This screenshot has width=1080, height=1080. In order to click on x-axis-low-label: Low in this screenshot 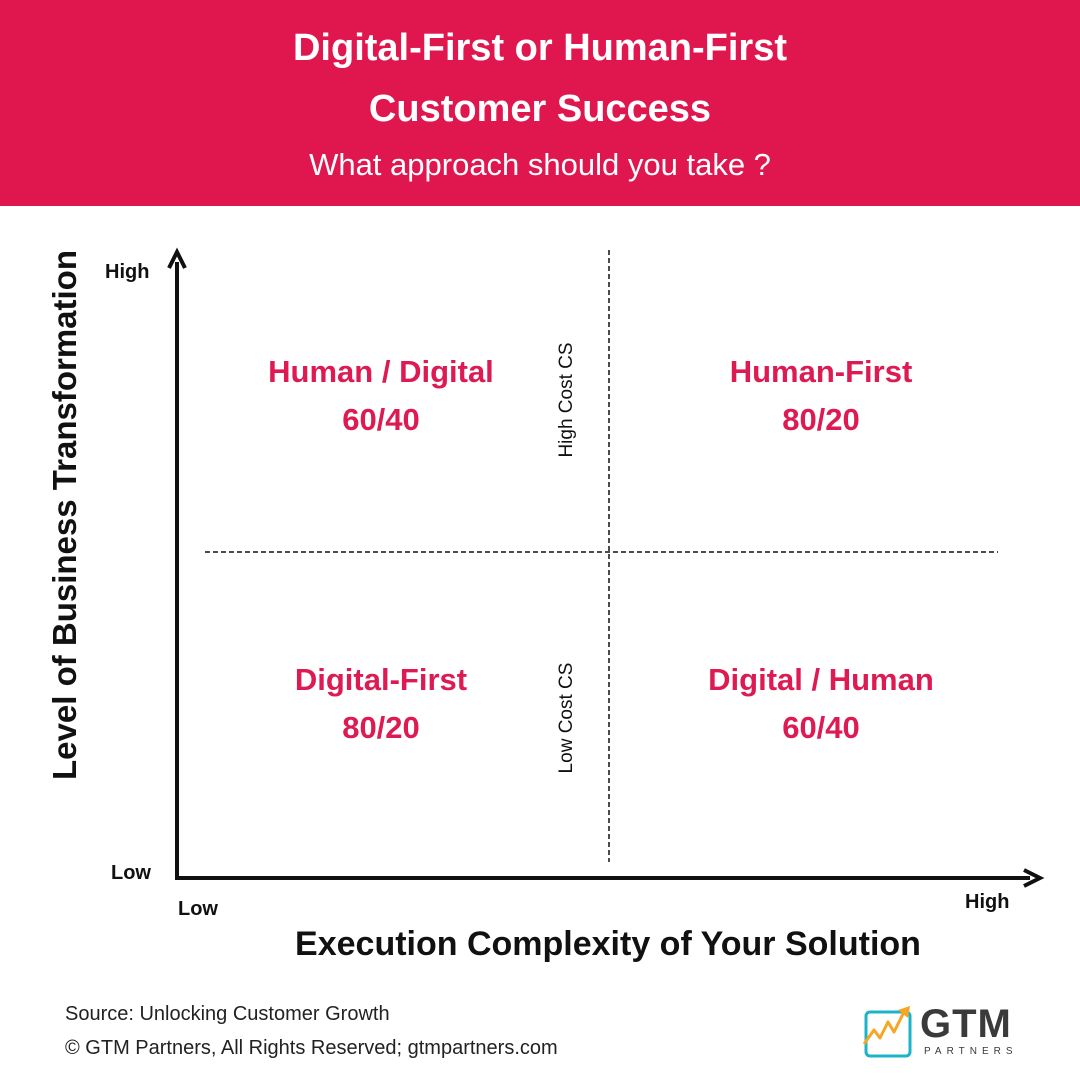, I will do `click(198, 909)`.